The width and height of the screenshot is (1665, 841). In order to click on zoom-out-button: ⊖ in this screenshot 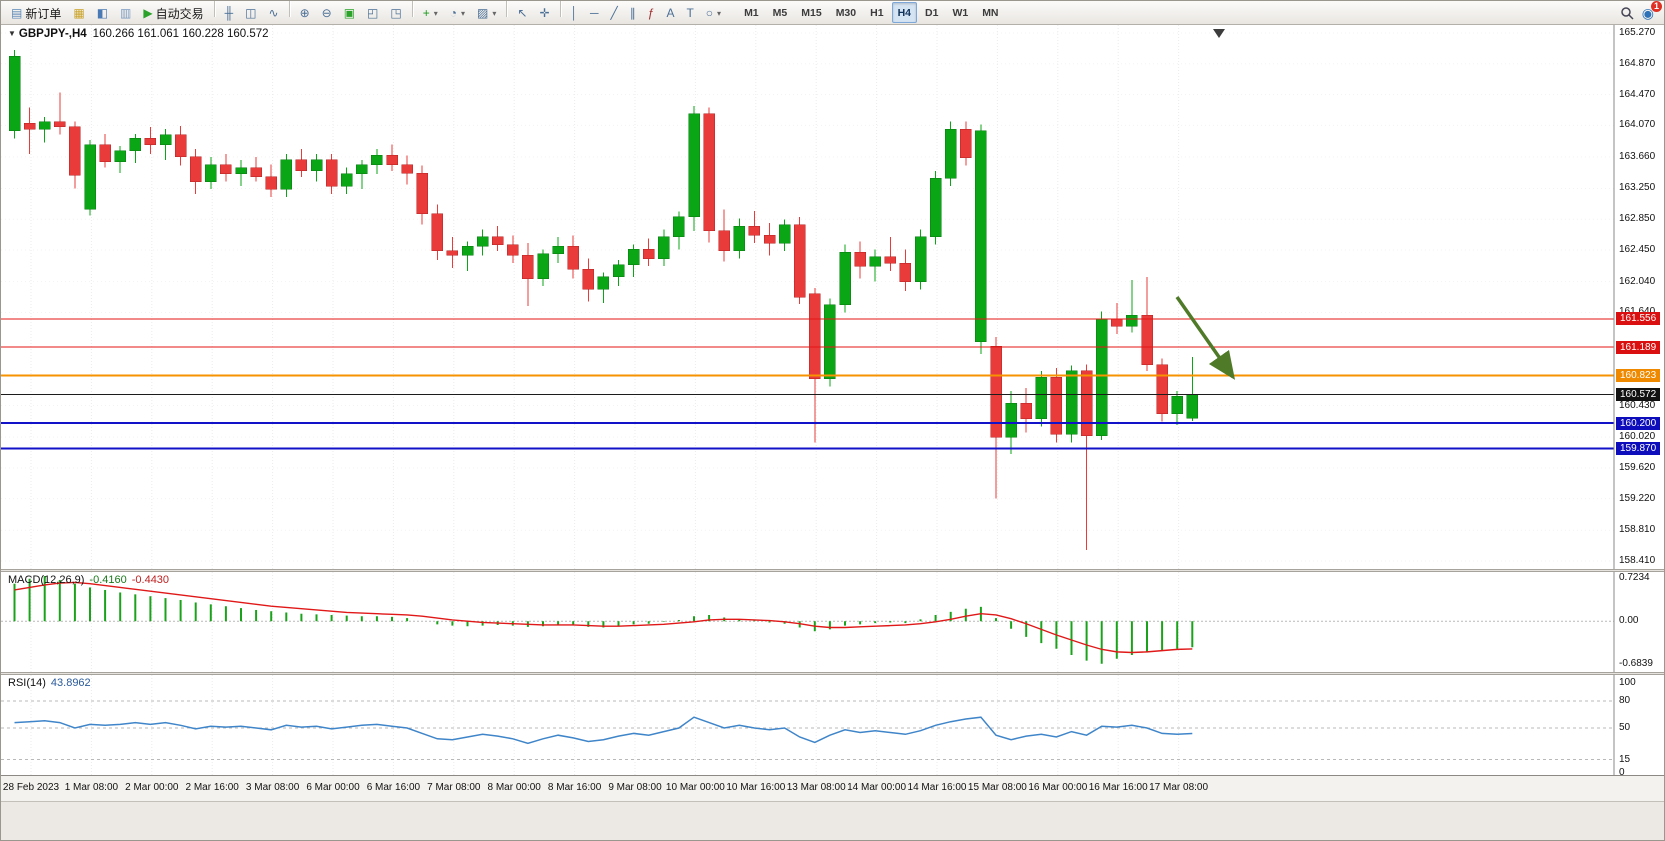, I will do `click(327, 13)`.